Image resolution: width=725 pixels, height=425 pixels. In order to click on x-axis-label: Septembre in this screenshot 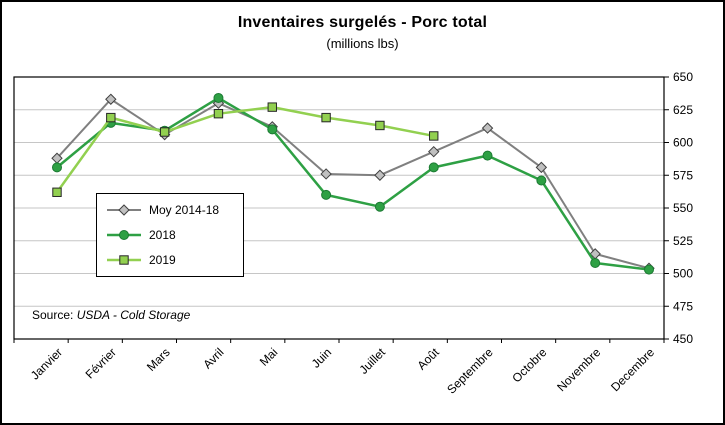, I will do `click(470, 371)`.